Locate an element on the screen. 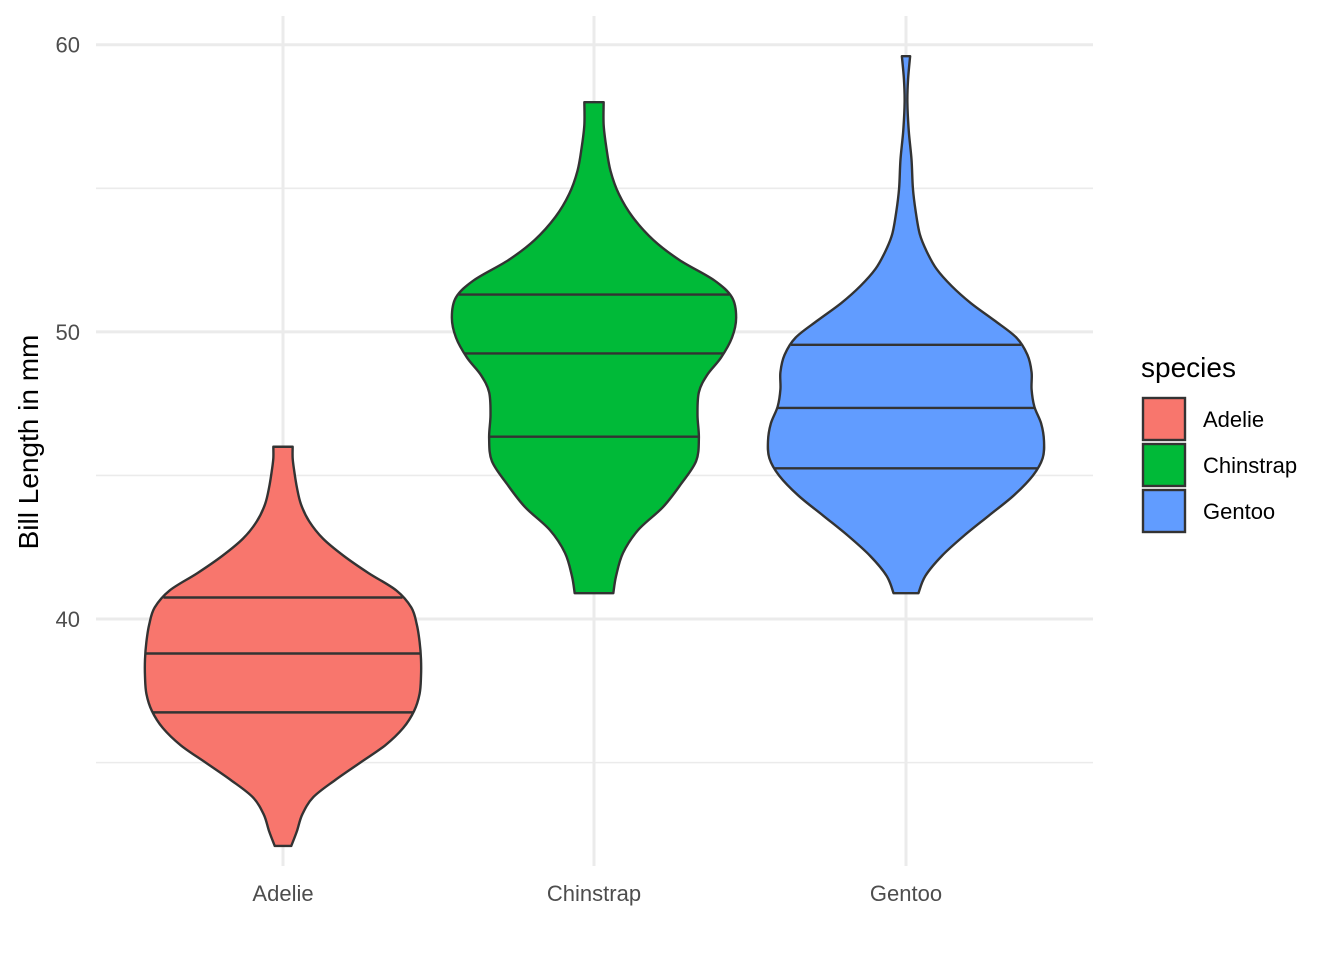  legend-key-chinstrap is located at coordinates (1164, 465).